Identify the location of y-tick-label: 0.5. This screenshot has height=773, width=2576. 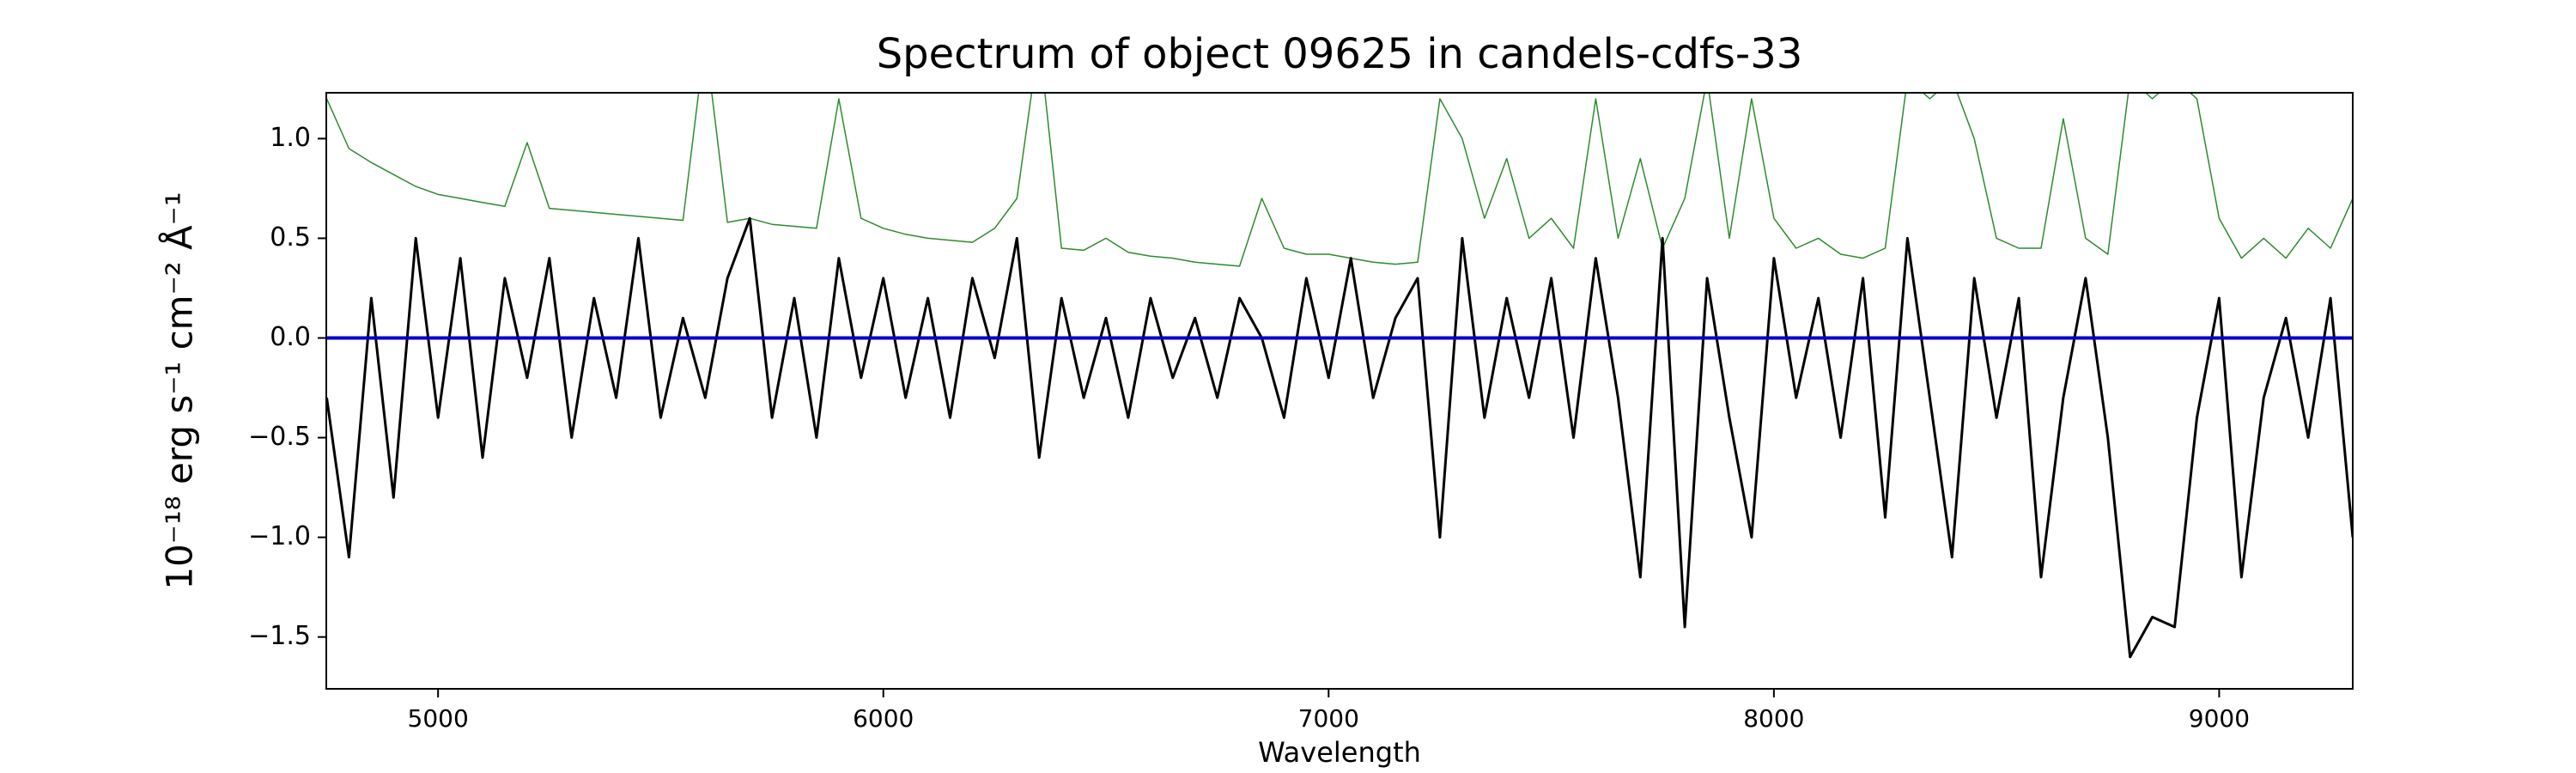
(291, 238).